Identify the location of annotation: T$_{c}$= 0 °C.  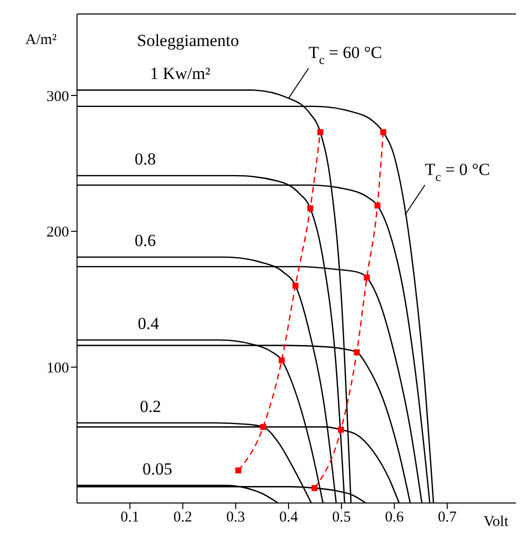
(457, 172).